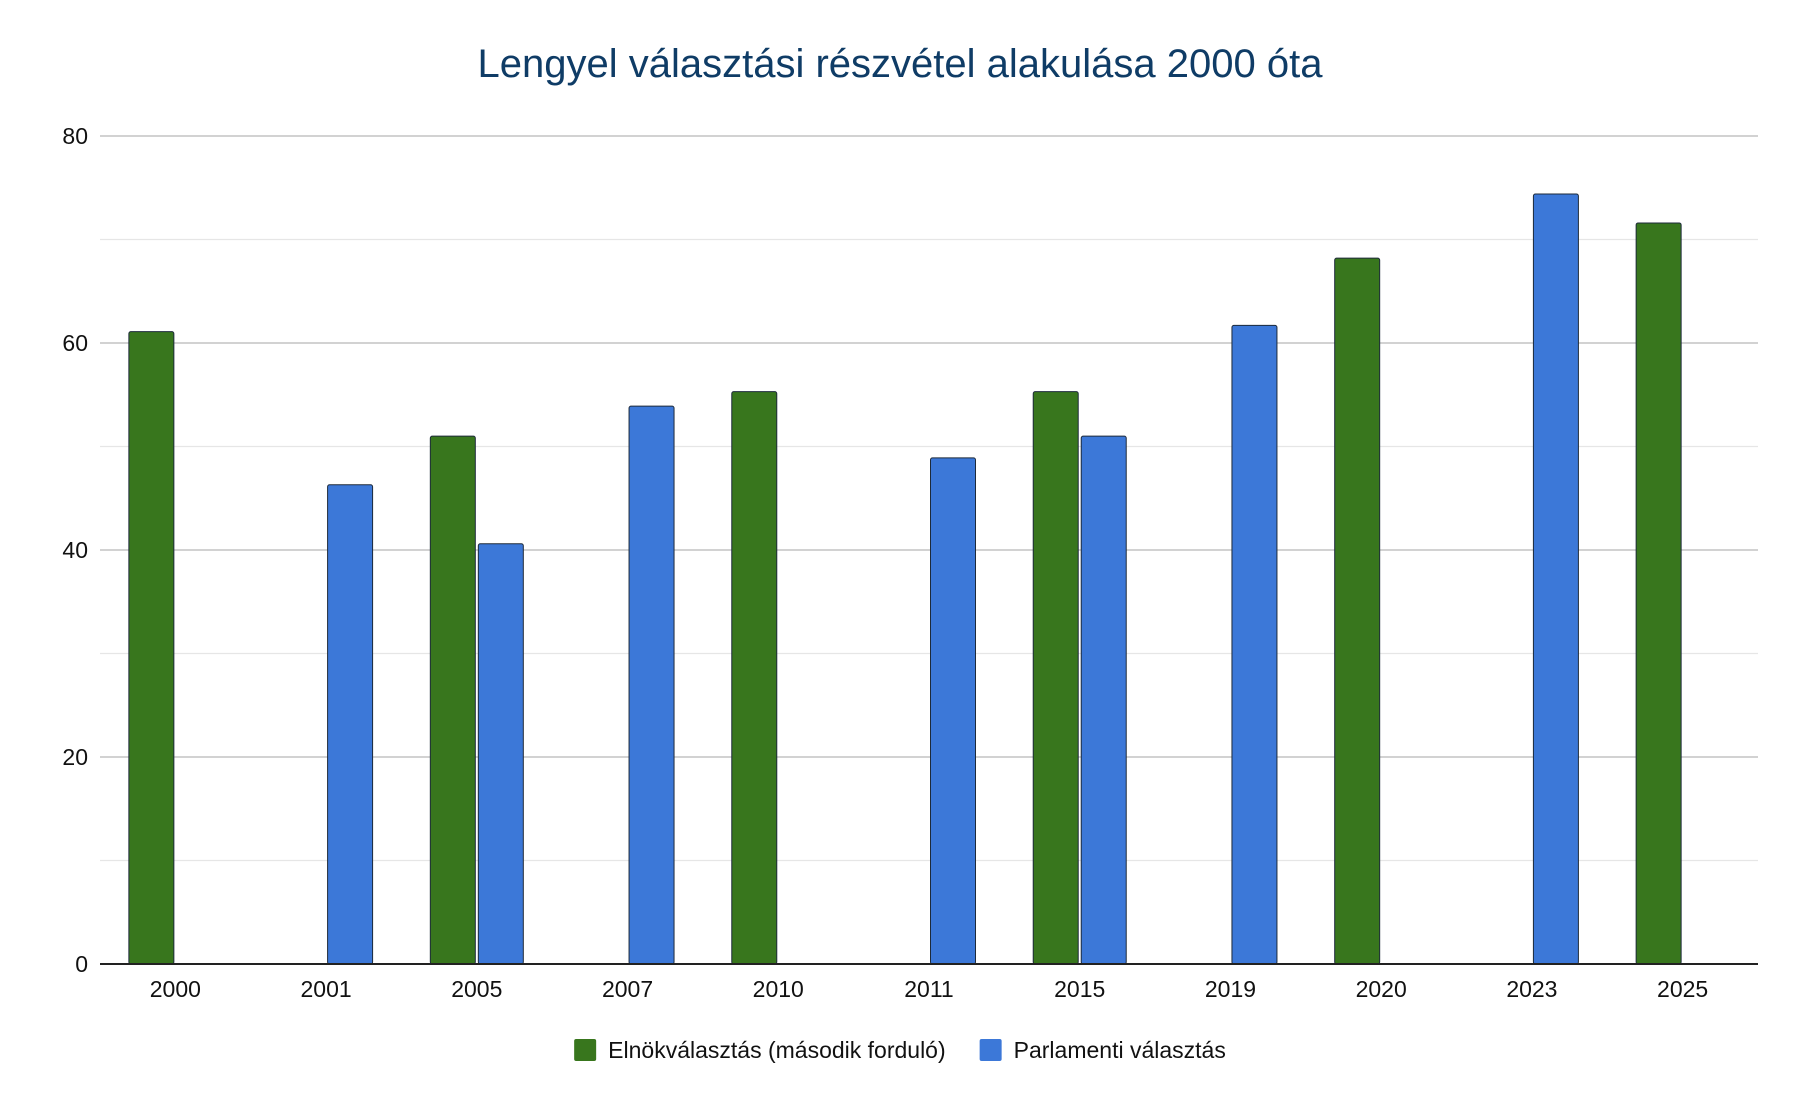  Describe the element at coordinates (175, 989) in the screenshot. I see `x-tick-label: 2000` at that location.